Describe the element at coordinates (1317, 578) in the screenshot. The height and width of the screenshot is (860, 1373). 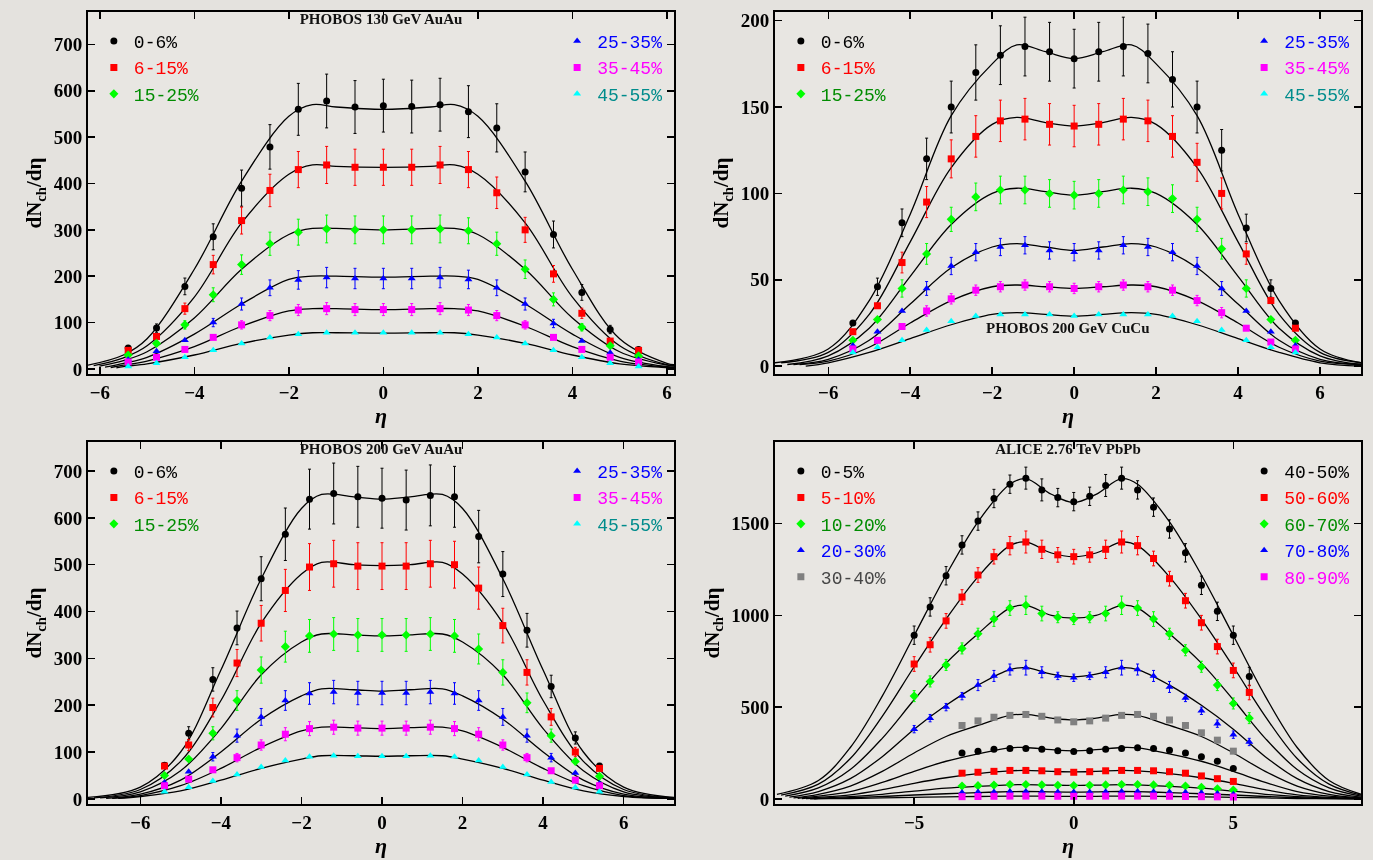
I see `legend-label: 80-90%` at that location.